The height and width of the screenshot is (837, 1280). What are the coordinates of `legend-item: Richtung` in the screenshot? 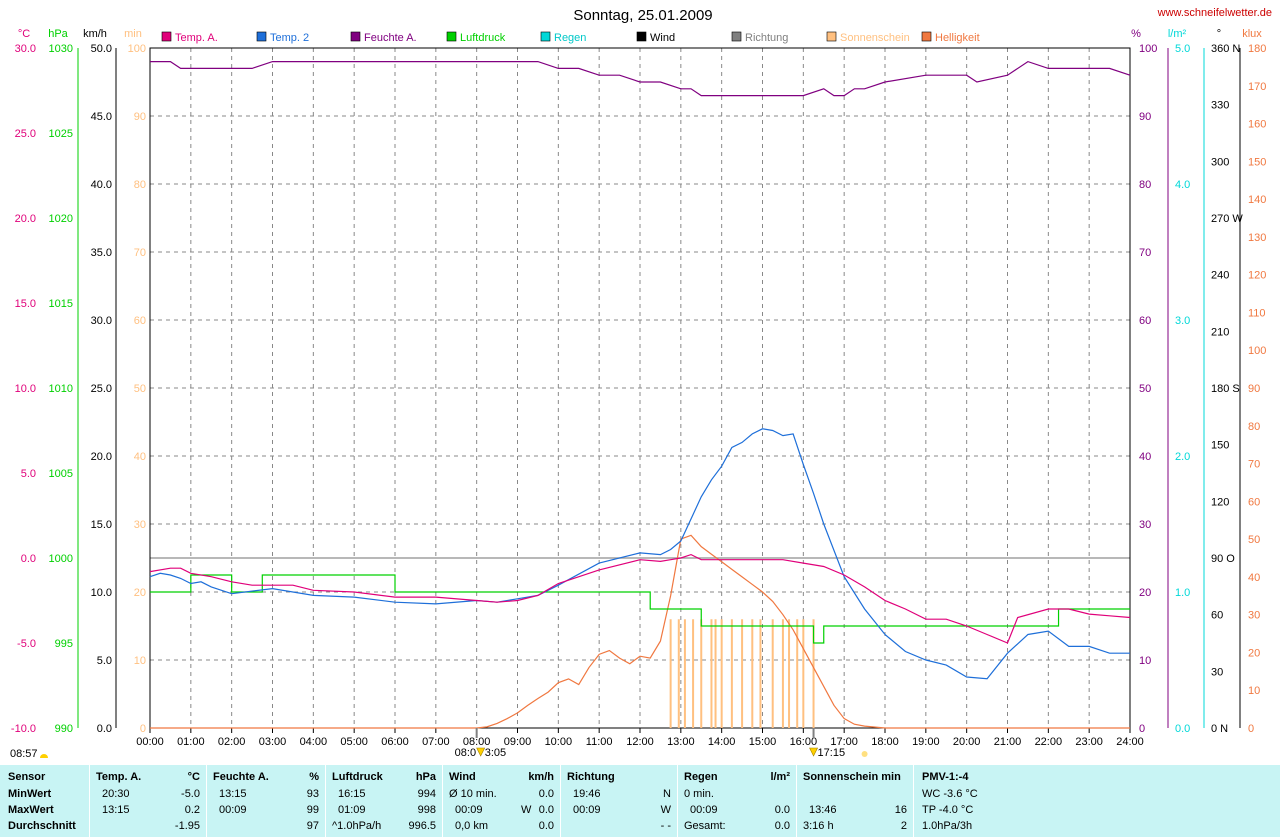 It's located at (759, 37).